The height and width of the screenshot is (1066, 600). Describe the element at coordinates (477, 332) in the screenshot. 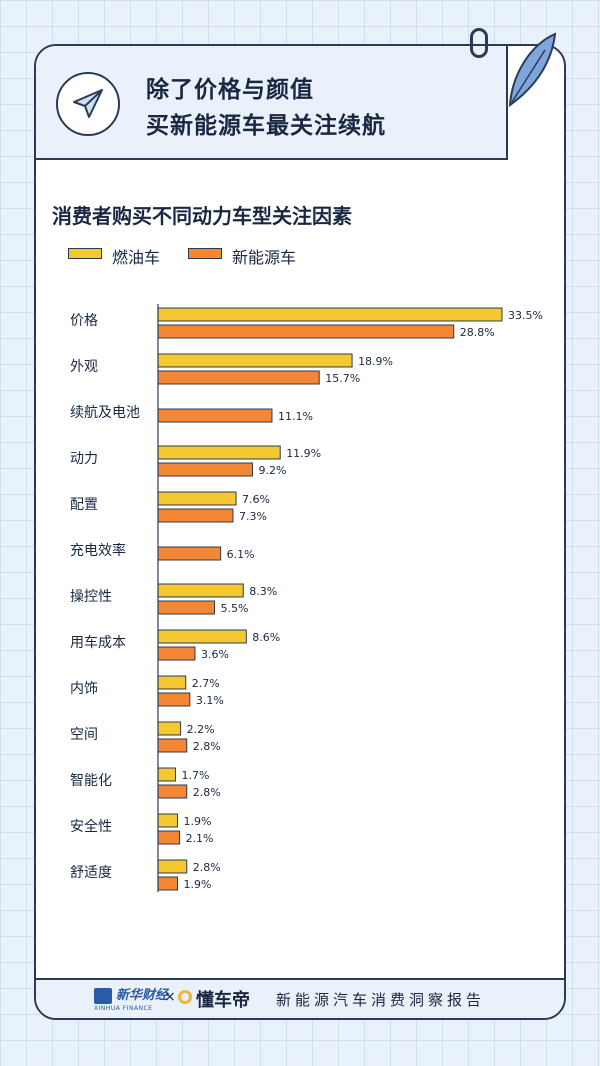

I see `data-label: 28.8%` at that location.